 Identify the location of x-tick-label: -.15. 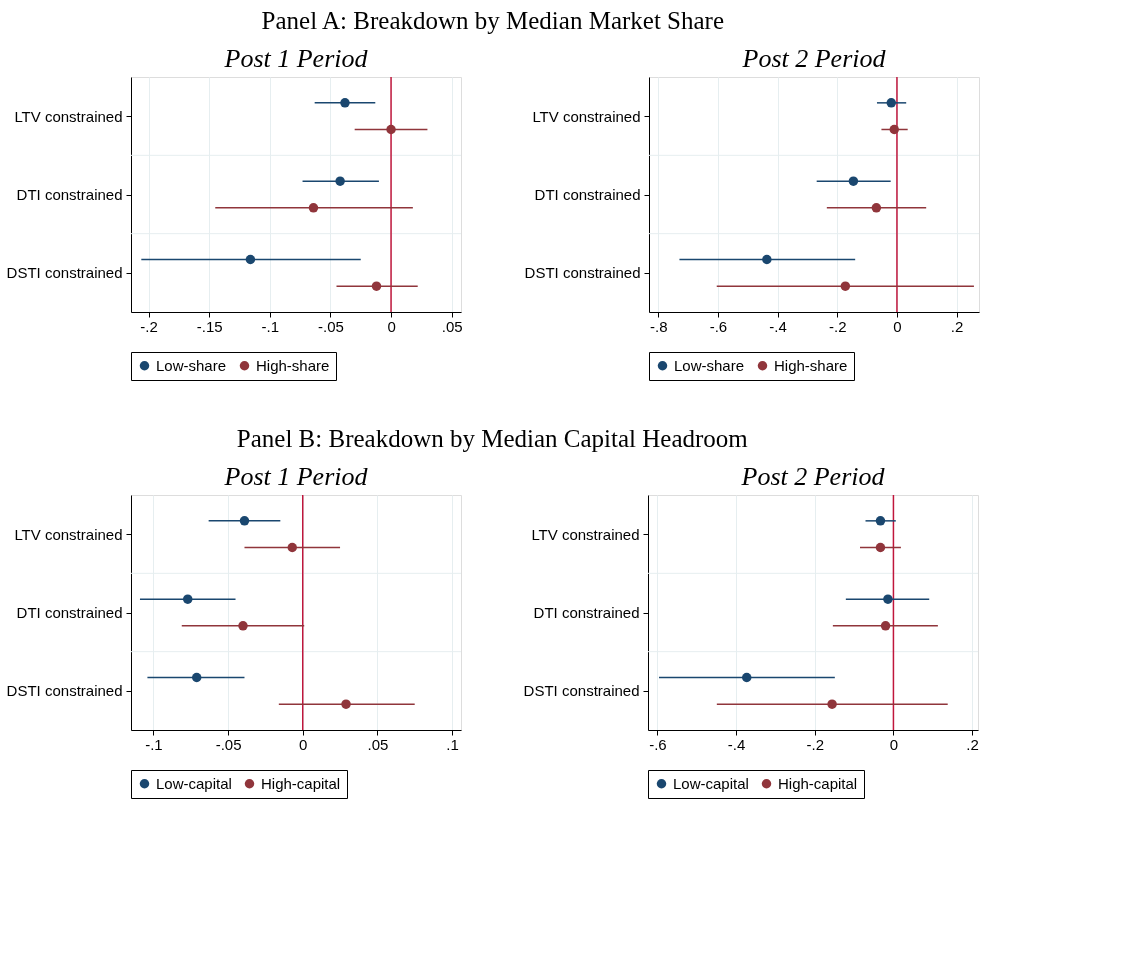
(209, 326).